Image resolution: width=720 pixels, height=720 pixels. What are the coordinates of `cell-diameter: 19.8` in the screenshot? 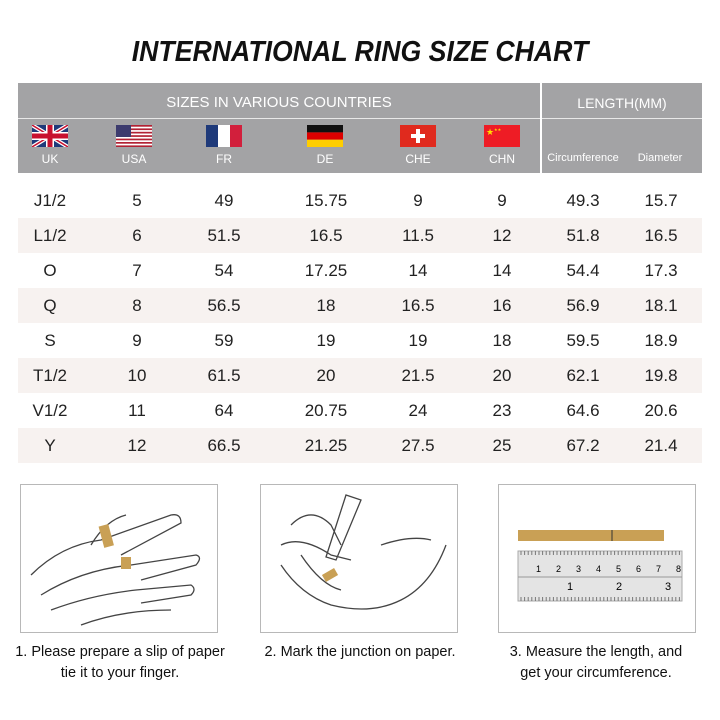 It's located at (661, 375).